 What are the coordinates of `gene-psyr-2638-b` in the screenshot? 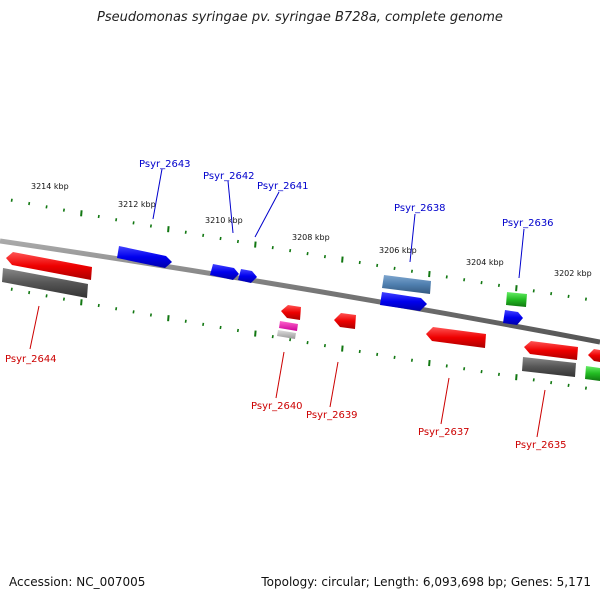 It's located at (403, 301).